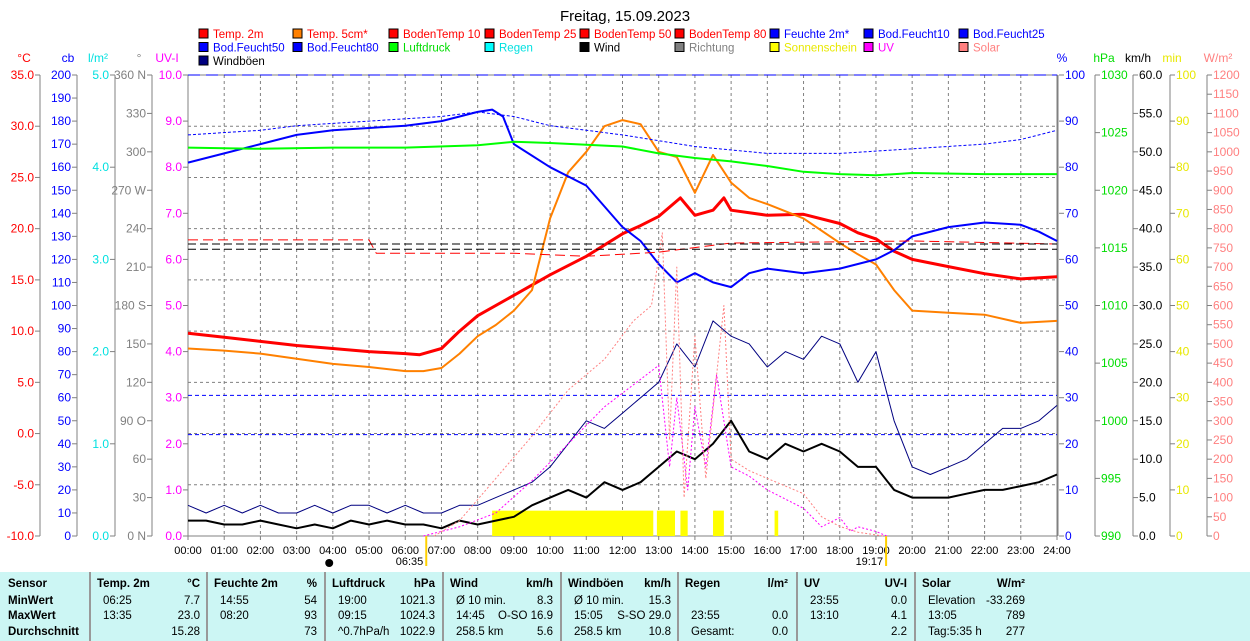 This screenshot has width=1250, height=641. Describe the element at coordinates (644, 616) in the screenshot. I see `cell-value: S-SO 29.0` at that location.